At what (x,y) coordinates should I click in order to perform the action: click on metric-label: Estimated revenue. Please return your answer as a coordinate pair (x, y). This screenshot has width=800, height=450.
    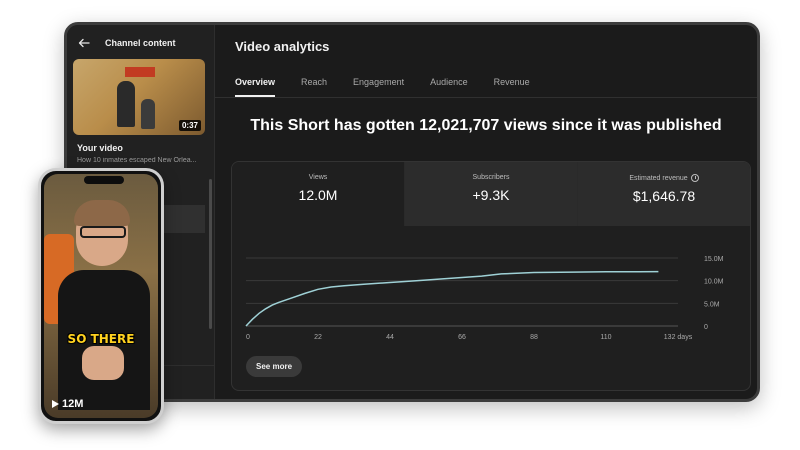
    Looking at the image, I should click on (658, 178).